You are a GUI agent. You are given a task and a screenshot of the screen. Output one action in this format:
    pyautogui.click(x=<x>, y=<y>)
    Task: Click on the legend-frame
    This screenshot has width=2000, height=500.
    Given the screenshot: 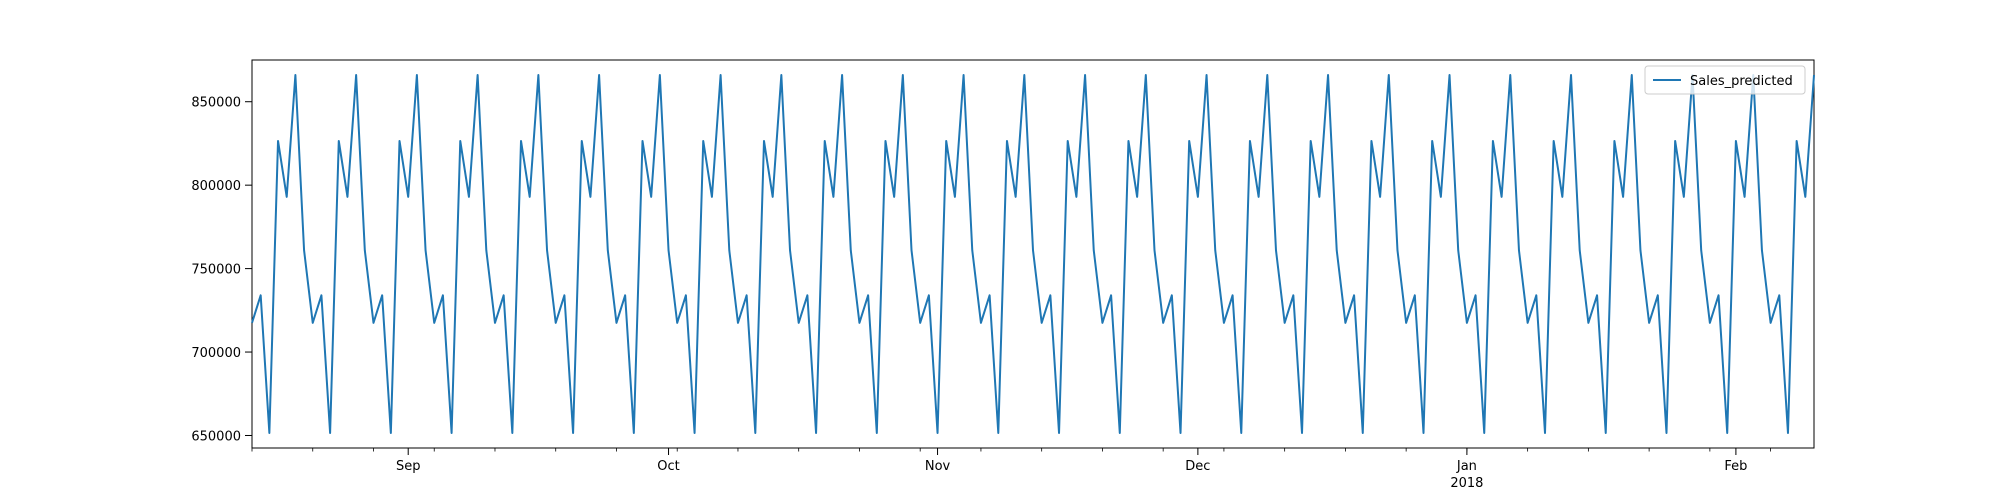 What is the action you would take?
    pyautogui.click(x=1725, y=80)
    